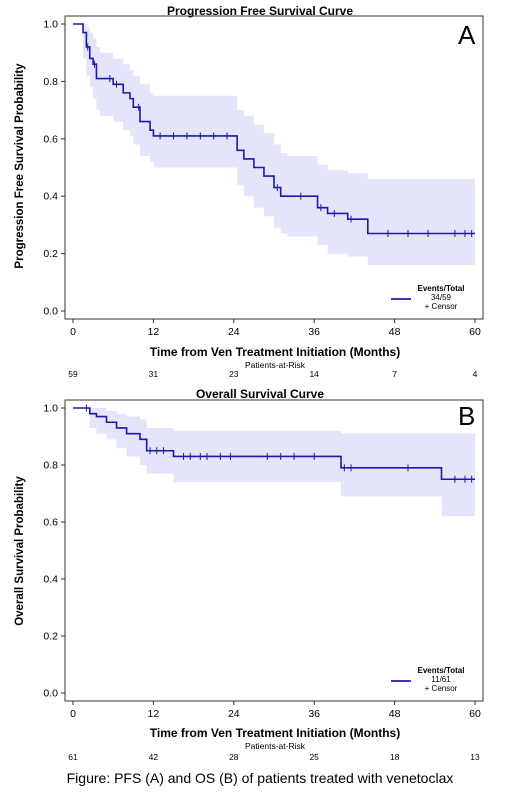 The width and height of the screenshot is (520, 809). What do you see at coordinates (260, 394) in the screenshot?
I see `chart-b-title: Overall Survival Curve` at bounding box center [260, 394].